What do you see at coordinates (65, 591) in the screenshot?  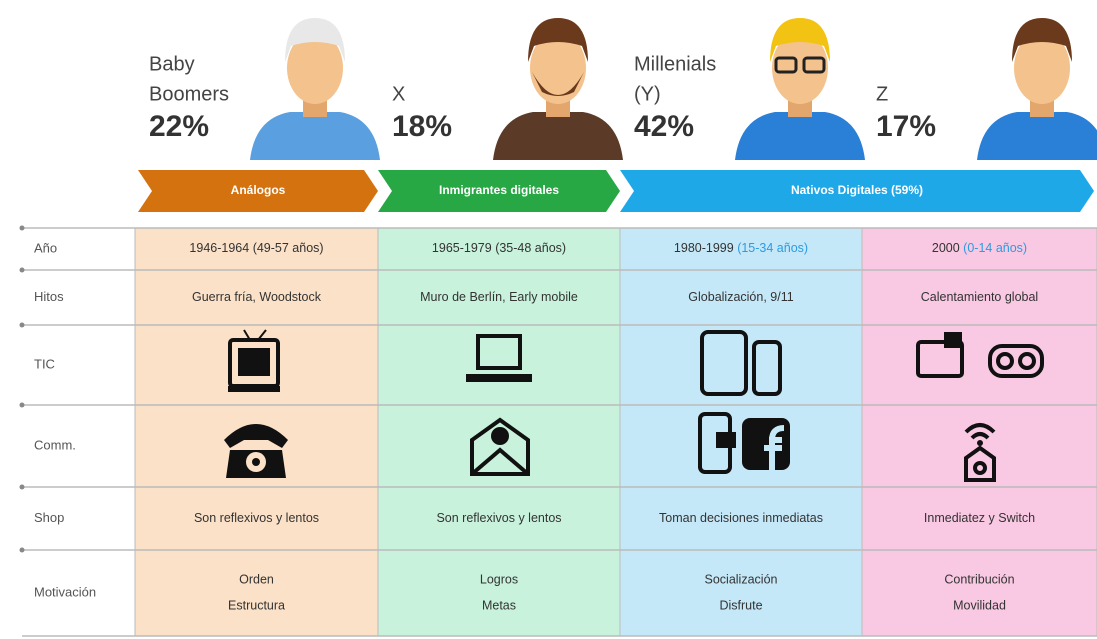 I see `row-label: Motivación` at bounding box center [65, 591].